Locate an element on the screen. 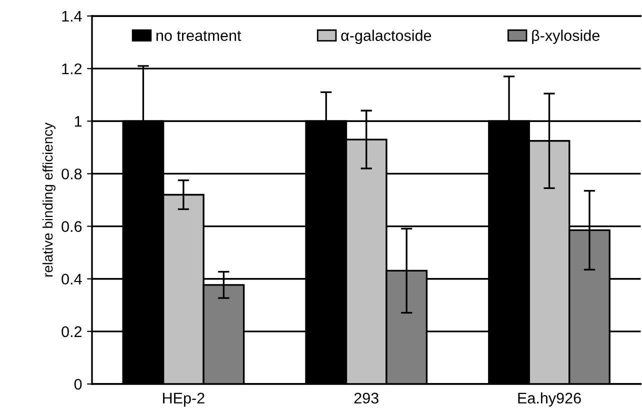  x-tick-label: Ea.hy926 is located at coordinates (549, 399).